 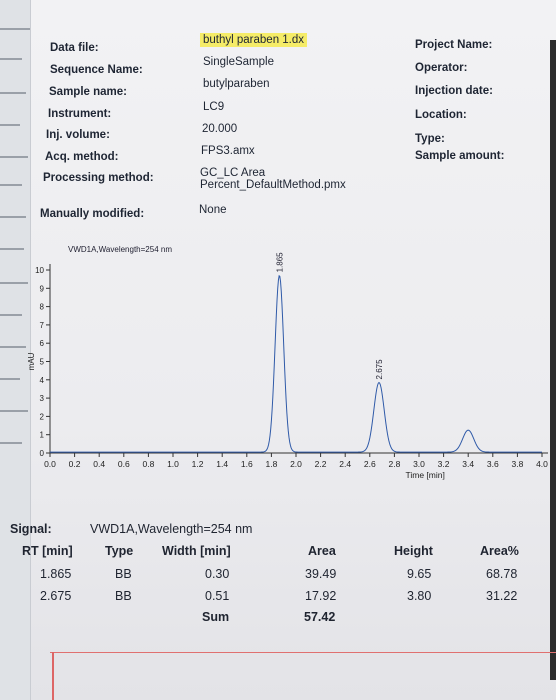 What do you see at coordinates (31, 529) in the screenshot?
I see `signal-label: Signal:` at bounding box center [31, 529].